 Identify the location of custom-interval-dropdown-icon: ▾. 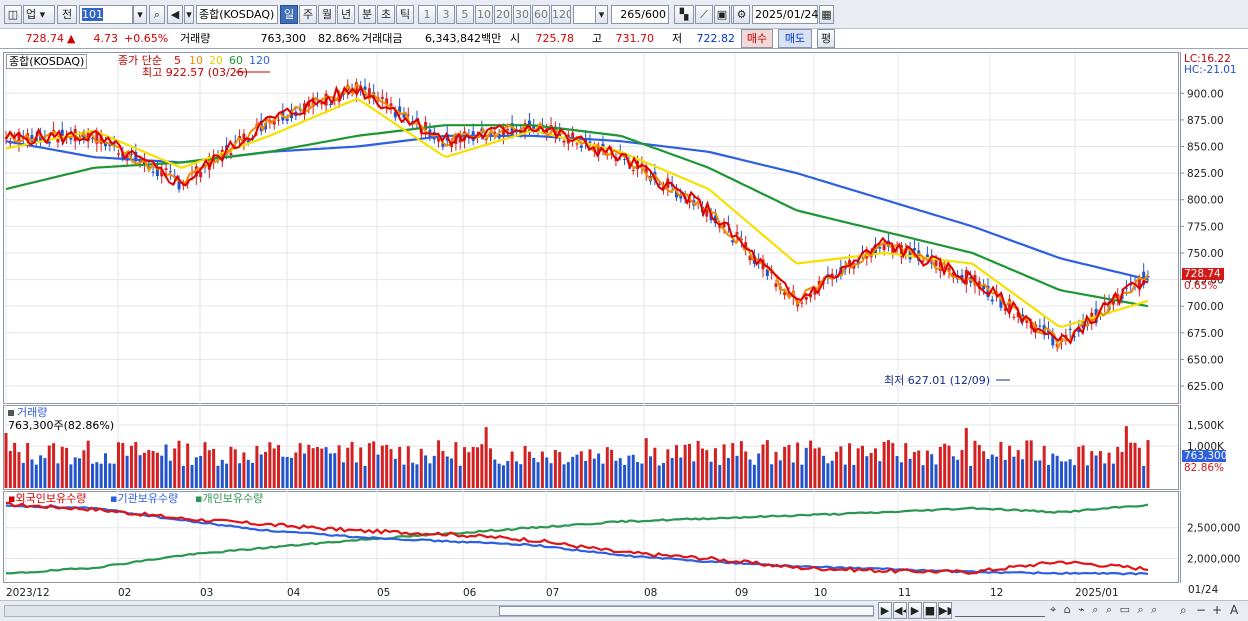
(601, 14).